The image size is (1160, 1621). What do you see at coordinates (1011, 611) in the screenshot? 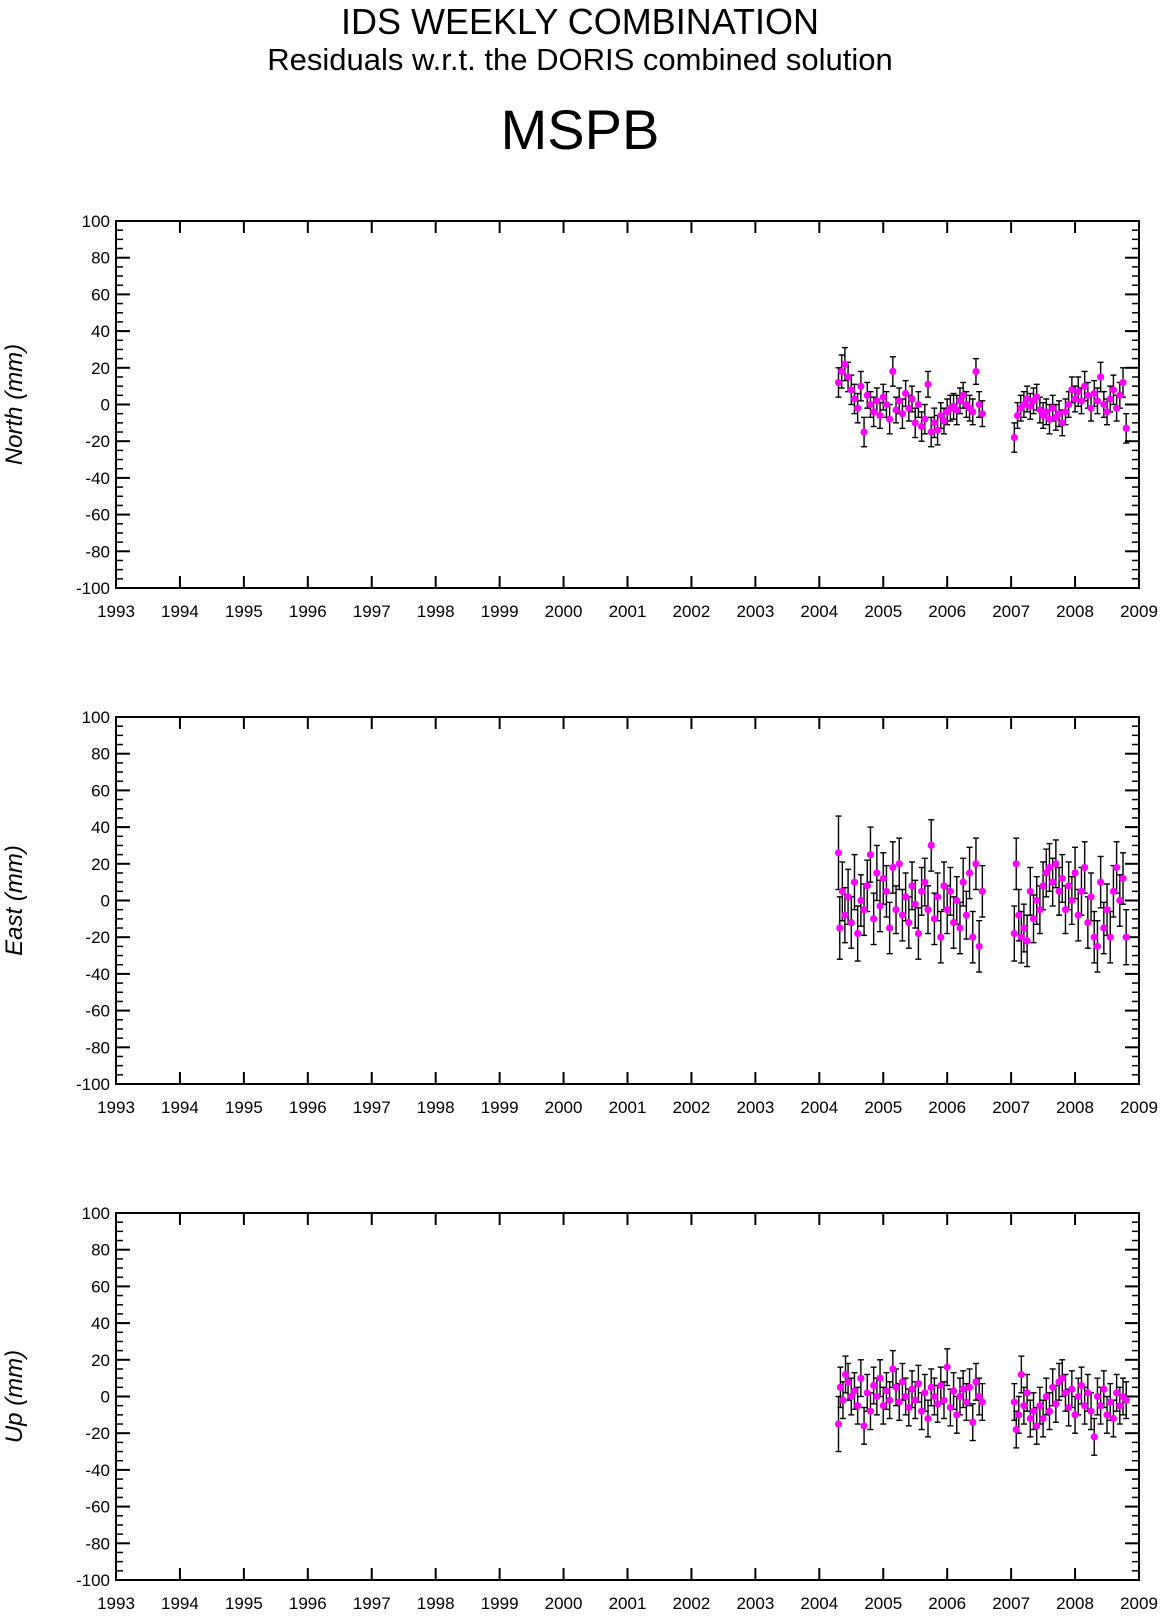
I see `north-x-tick-label: 2007` at bounding box center [1011, 611].